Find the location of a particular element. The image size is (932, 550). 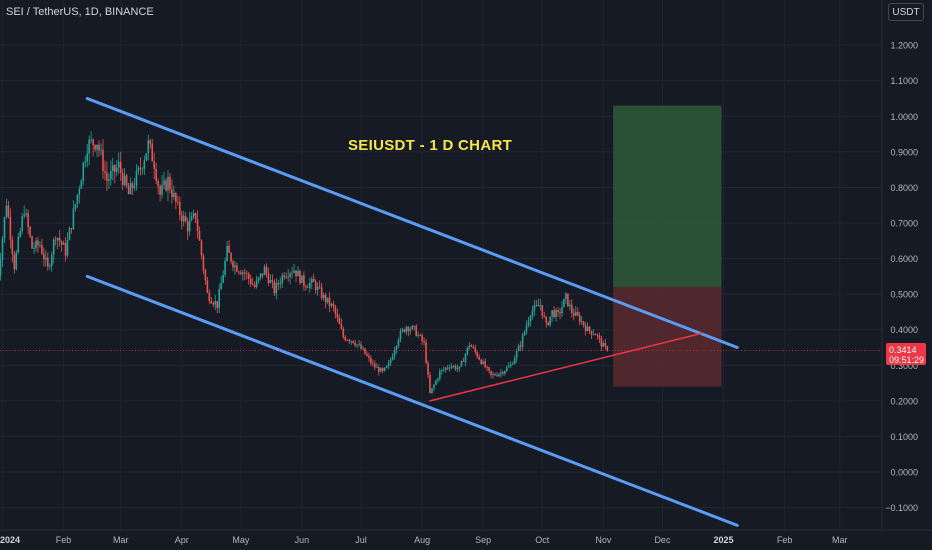

price-tick-label: 0.0000 is located at coordinates (904, 473).